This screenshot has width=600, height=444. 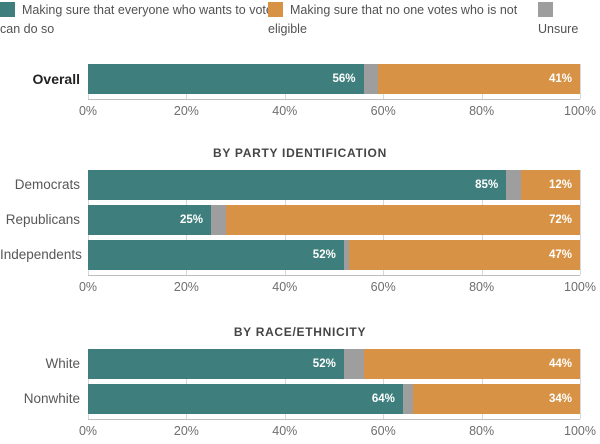 I want to click on bar-row: White 52% 44%, so click(x=312, y=364).